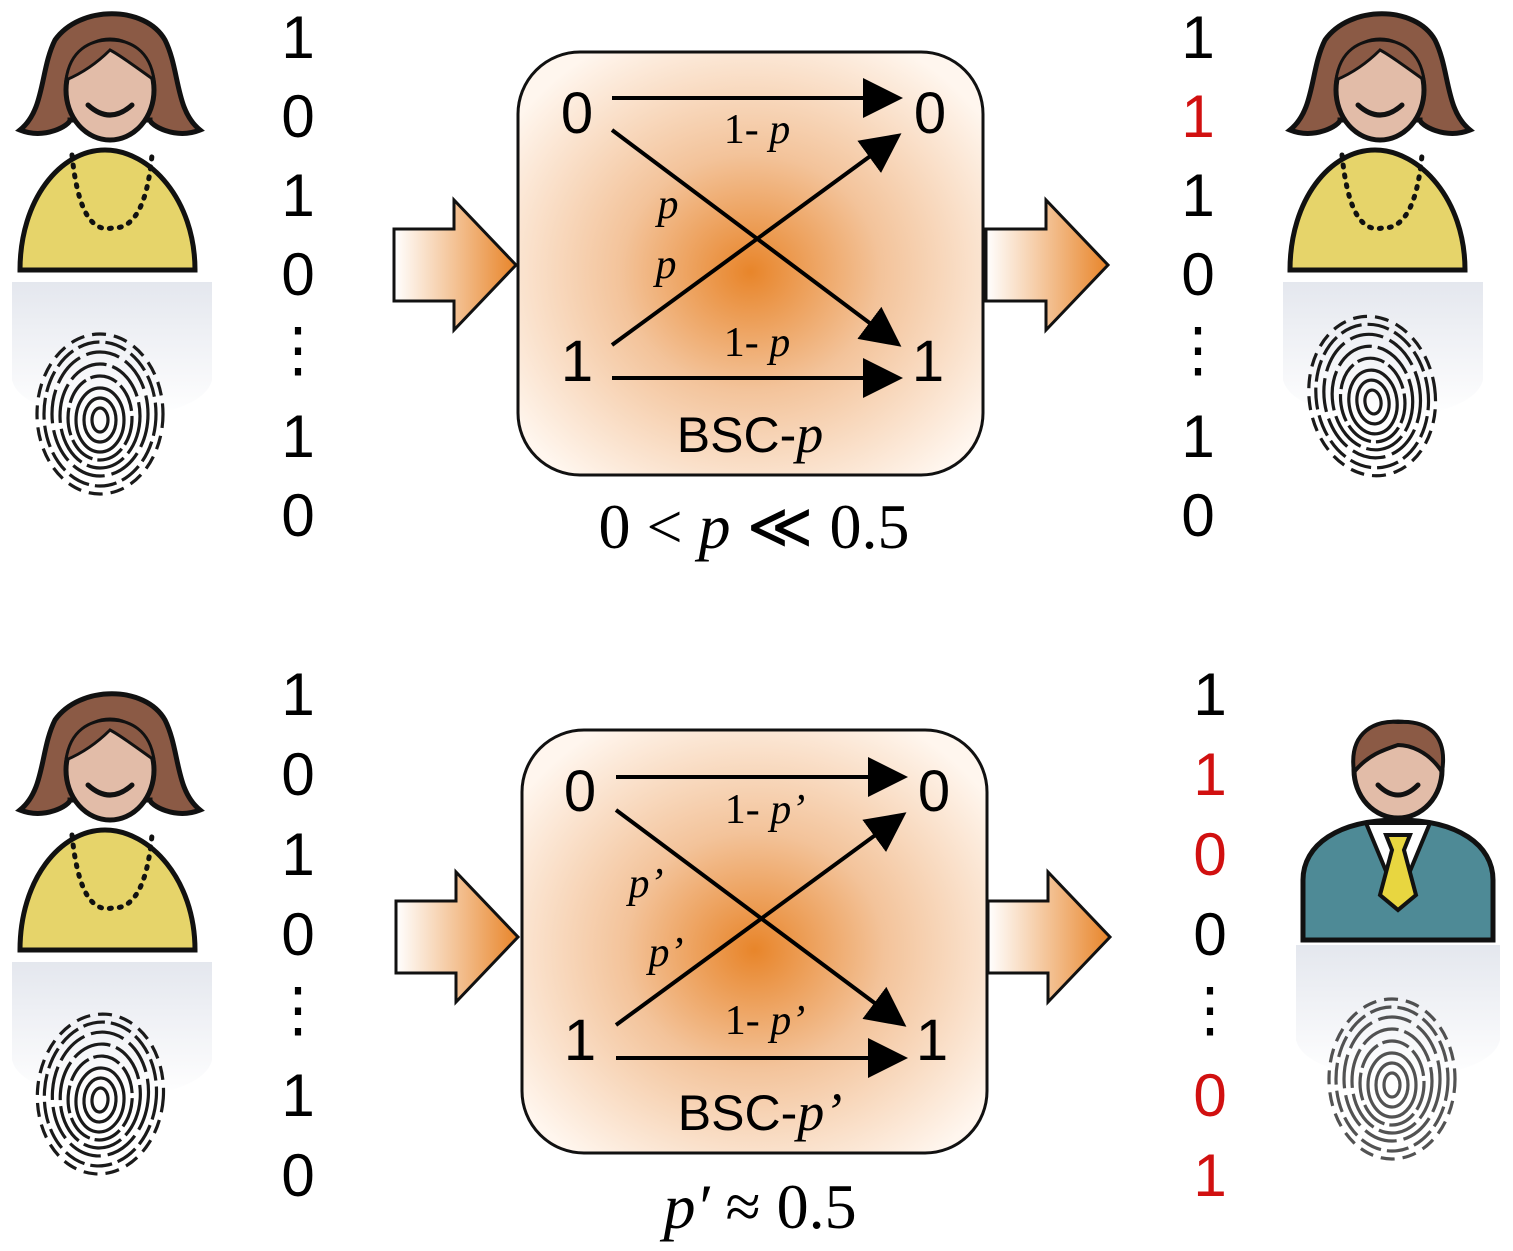  Describe the element at coordinates (757, 343) in the screenshot. I see `keep-prob-bottom: 1- p` at that location.